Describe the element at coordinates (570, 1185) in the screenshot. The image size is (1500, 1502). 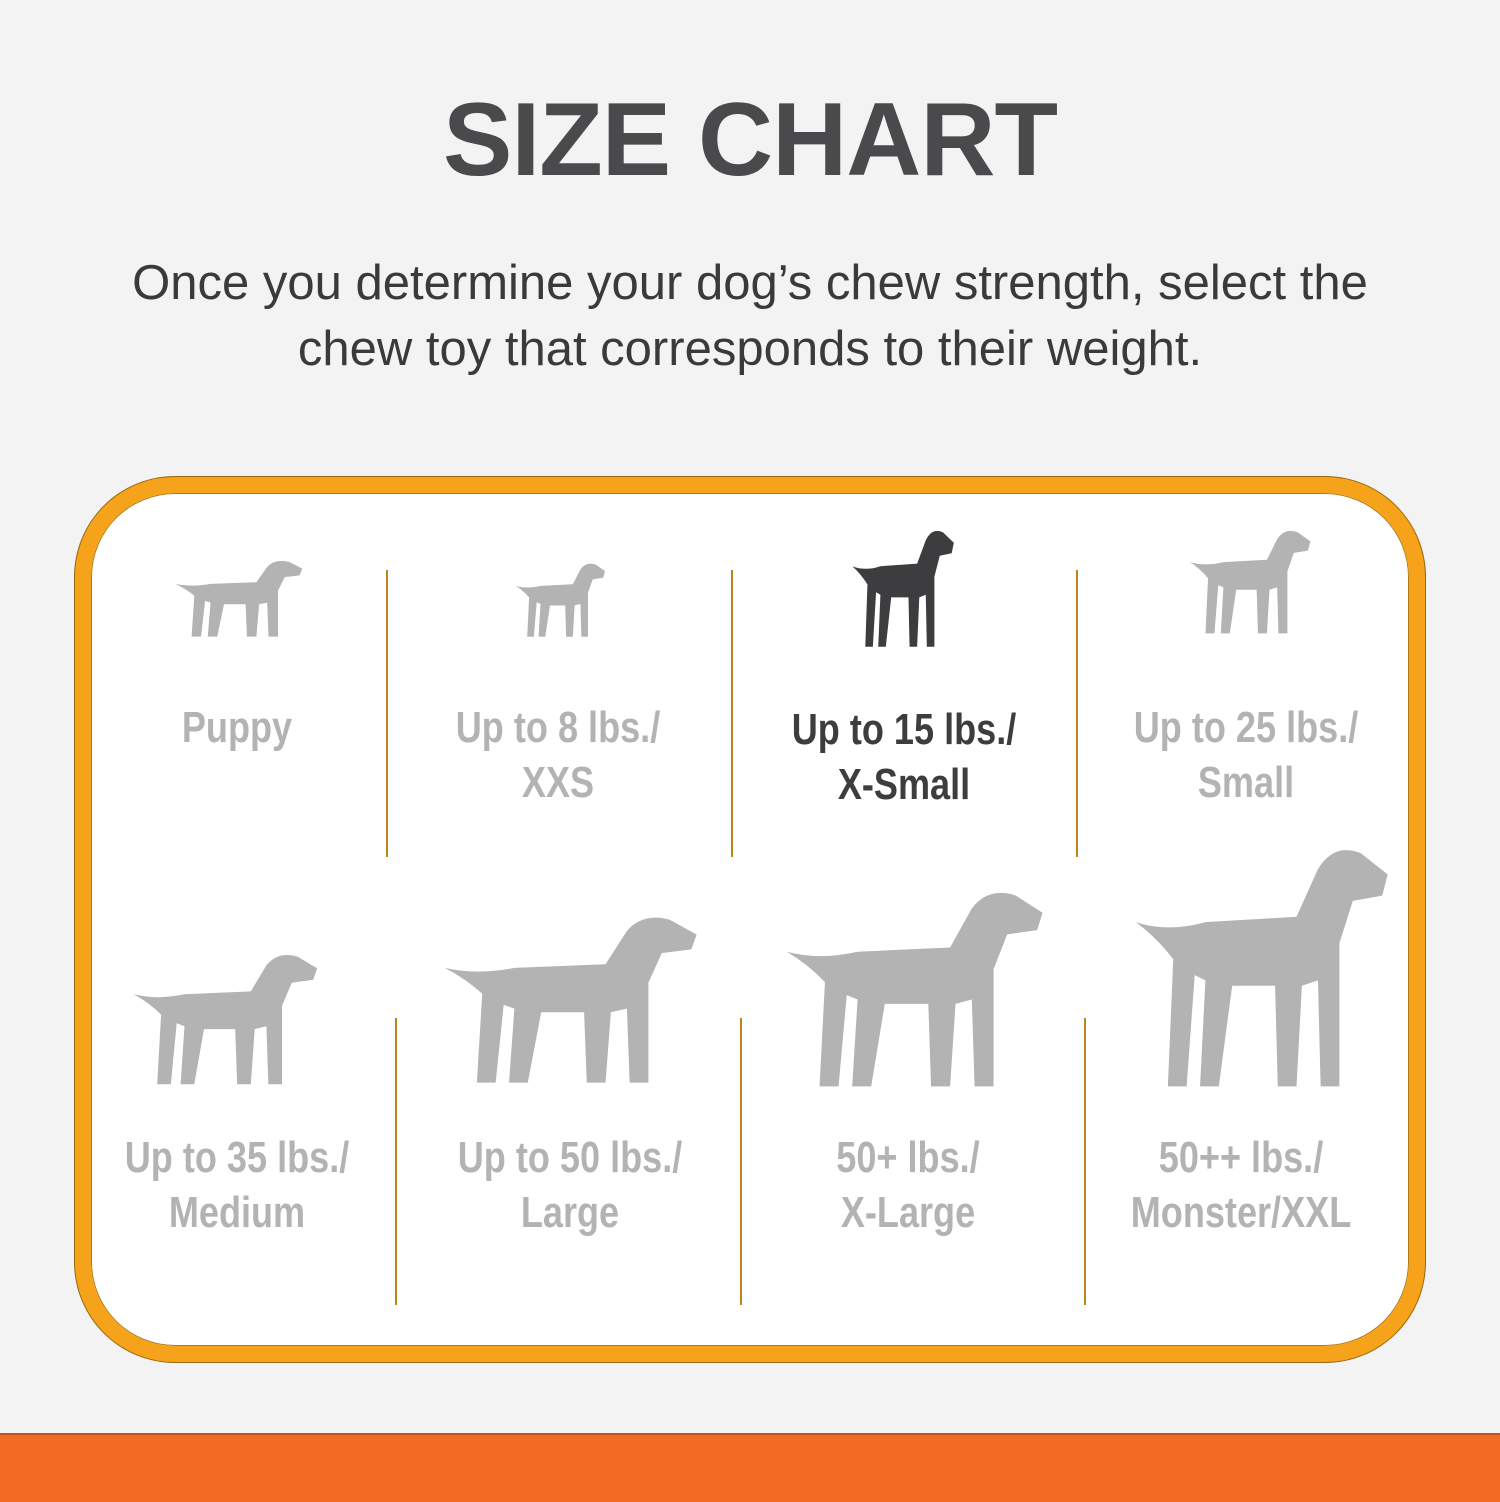
I see `size-label: Up to 50 lbs./ Large` at that location.